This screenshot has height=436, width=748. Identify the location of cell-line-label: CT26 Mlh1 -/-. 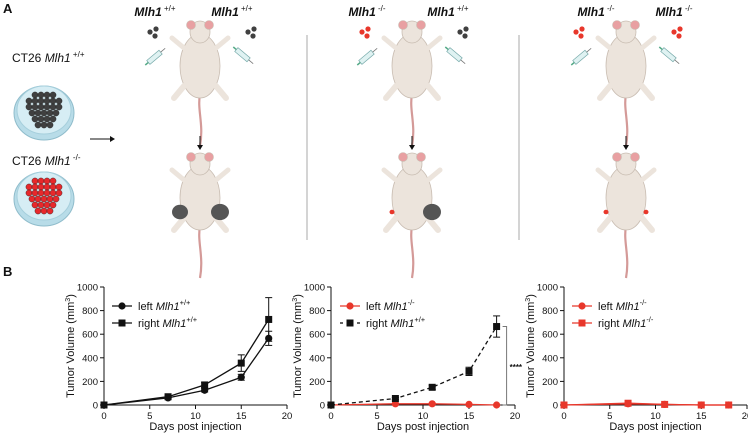
(46, 160).